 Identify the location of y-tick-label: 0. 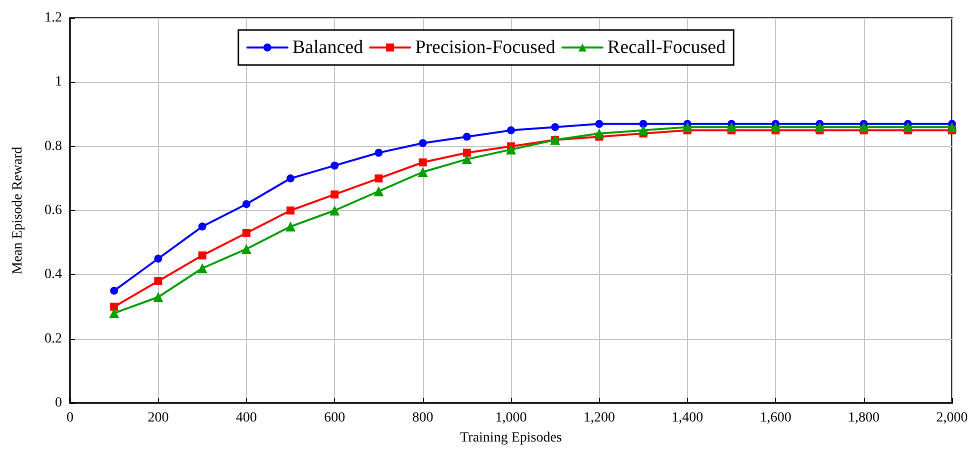
(58, 403).